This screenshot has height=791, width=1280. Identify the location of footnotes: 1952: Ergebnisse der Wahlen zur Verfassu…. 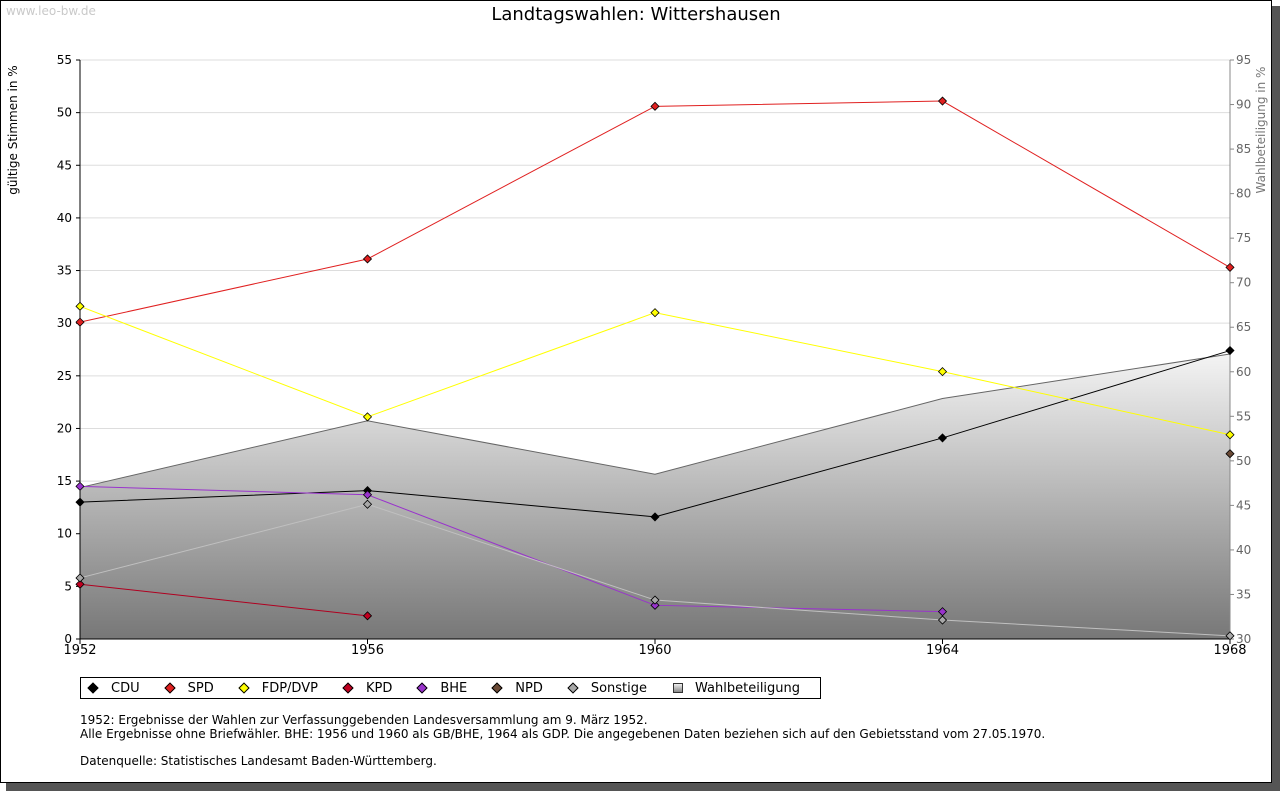
(562, 740).